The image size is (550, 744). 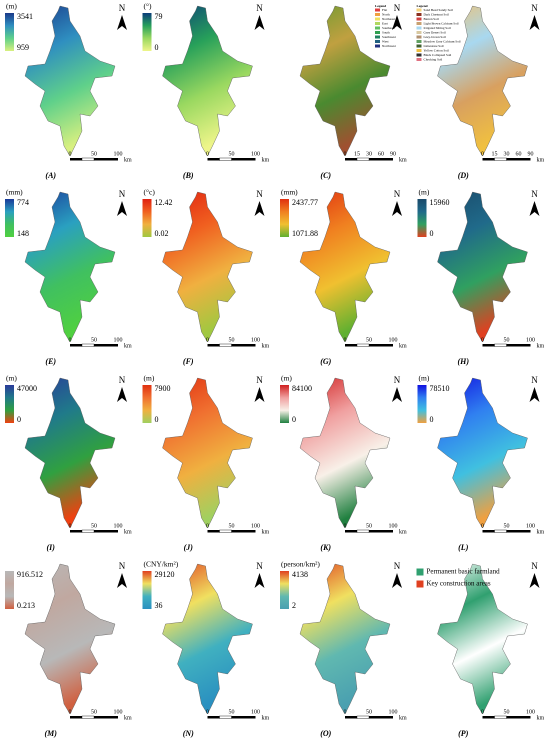 What do you see at coordinates (50, 175) in the screenshot?
I see `panel-label: (A)` at bounding box center [50, 175].